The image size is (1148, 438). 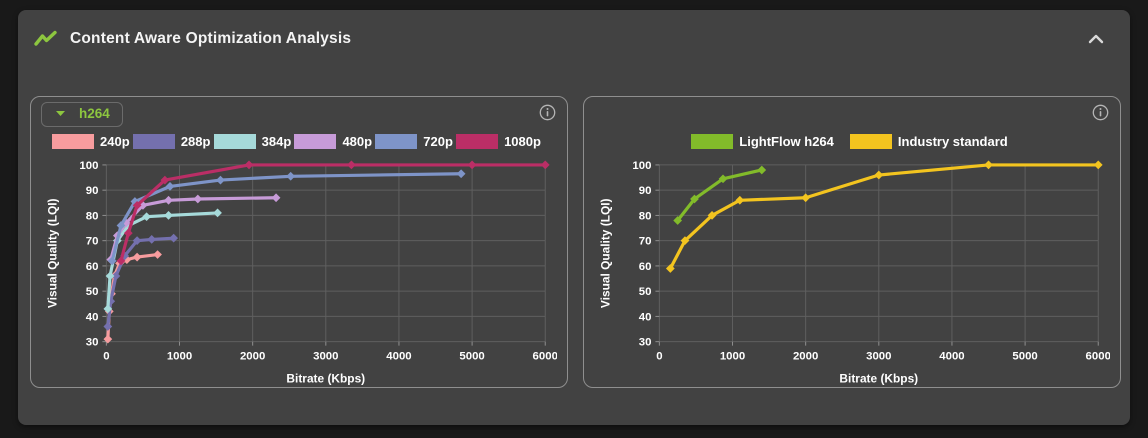 I want to click on legend-label: Industry standard, so click(x=952, y=142).